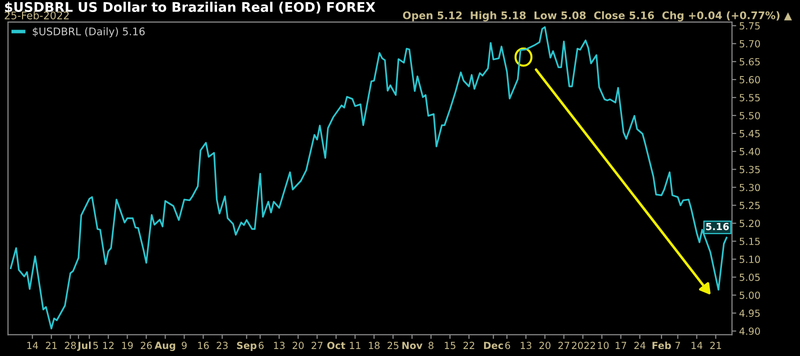 This screenshot has width=800, height=356. What do you see at coordinates (222, 346) in the screenshot?
I see `x-tick-label: 23` at bounding box center [222, 346].